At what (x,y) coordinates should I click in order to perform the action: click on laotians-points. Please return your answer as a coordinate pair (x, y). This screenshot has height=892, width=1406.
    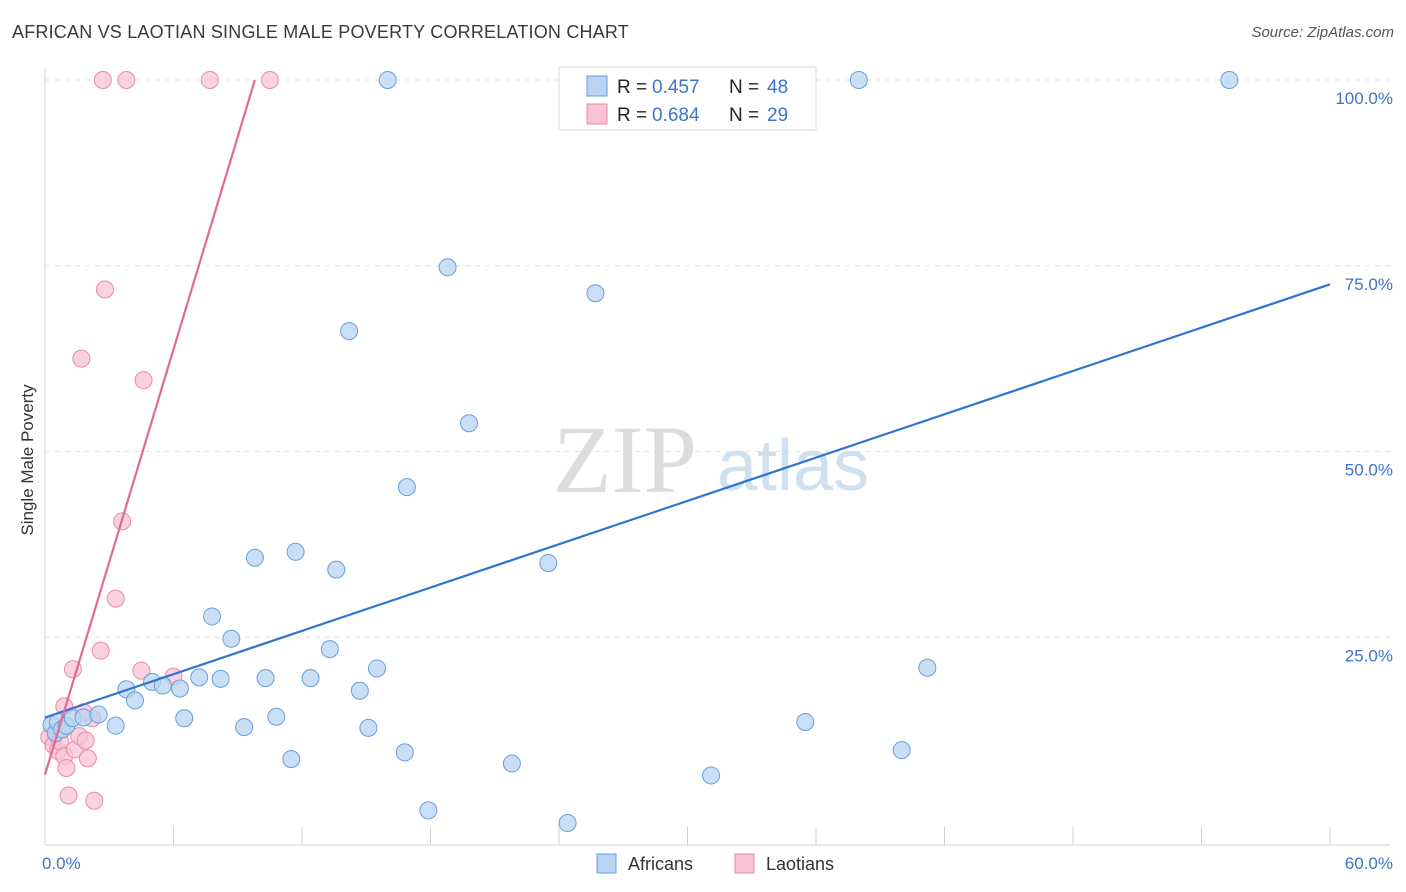
    Looking at the image, I should click on (159, 440).